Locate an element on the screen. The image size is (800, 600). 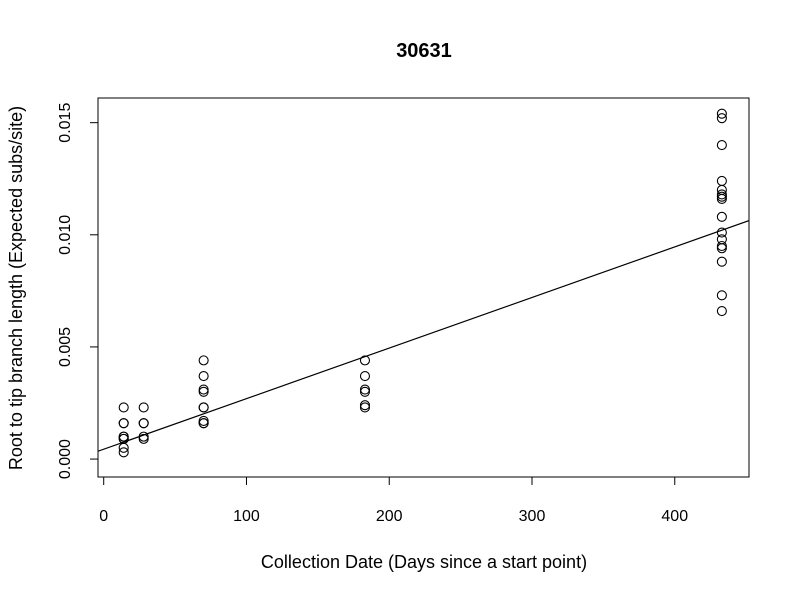
chart-title: 30631 is located at coordinates (424, 51).